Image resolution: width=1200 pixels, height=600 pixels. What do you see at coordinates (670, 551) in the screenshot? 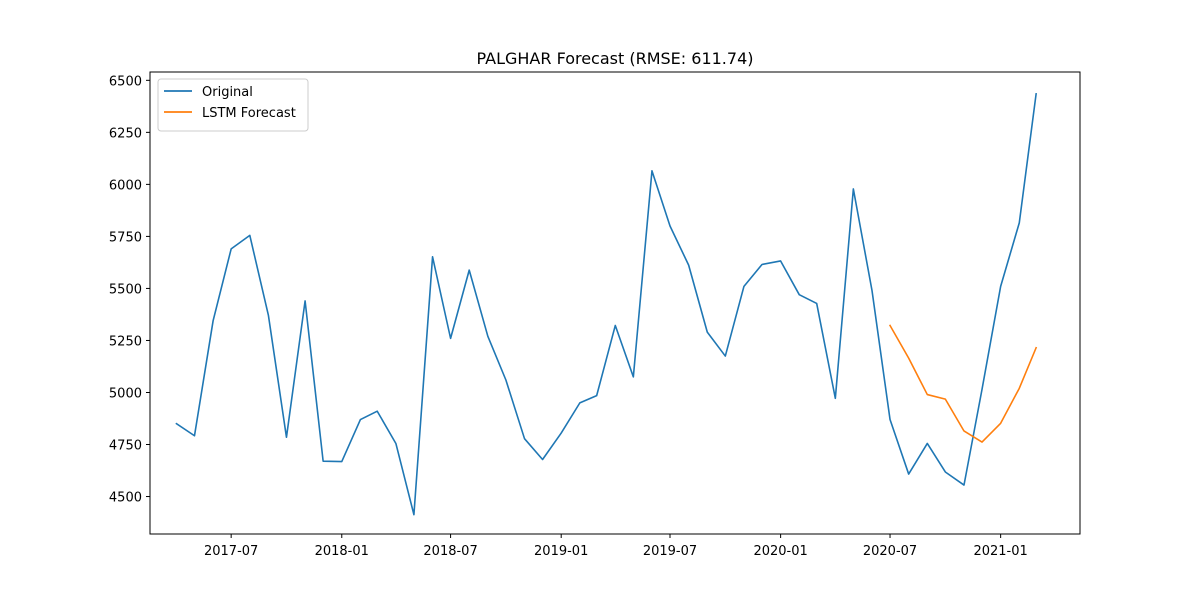
I see `x-tick-label: 2019-07` at bounding box center [670, 551].